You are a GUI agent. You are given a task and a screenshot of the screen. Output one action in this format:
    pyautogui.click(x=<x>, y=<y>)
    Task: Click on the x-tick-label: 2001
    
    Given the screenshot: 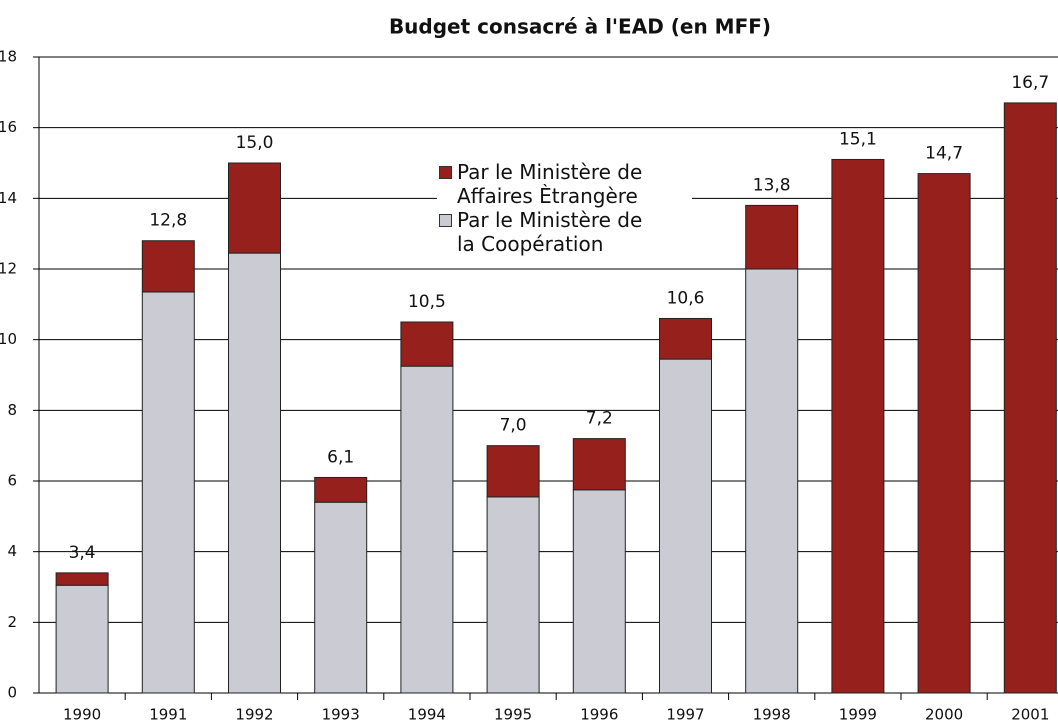 What is the action you would take?
    pyautogui.click(x=1030, y=715)
    